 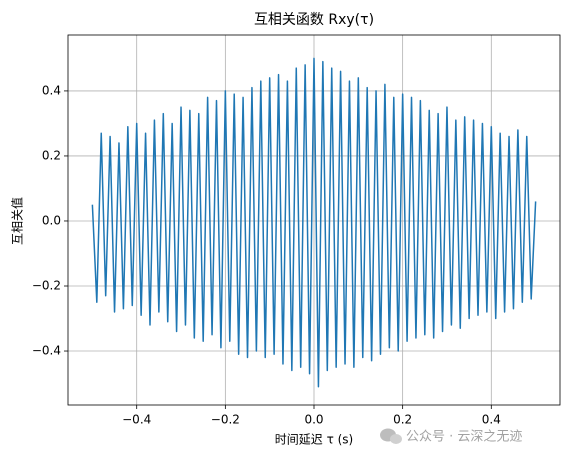 What do you see at coordinates (46, 286) in the screenshot?
I see `y-tick-label: −0.2` at bounding box center [46, 286].